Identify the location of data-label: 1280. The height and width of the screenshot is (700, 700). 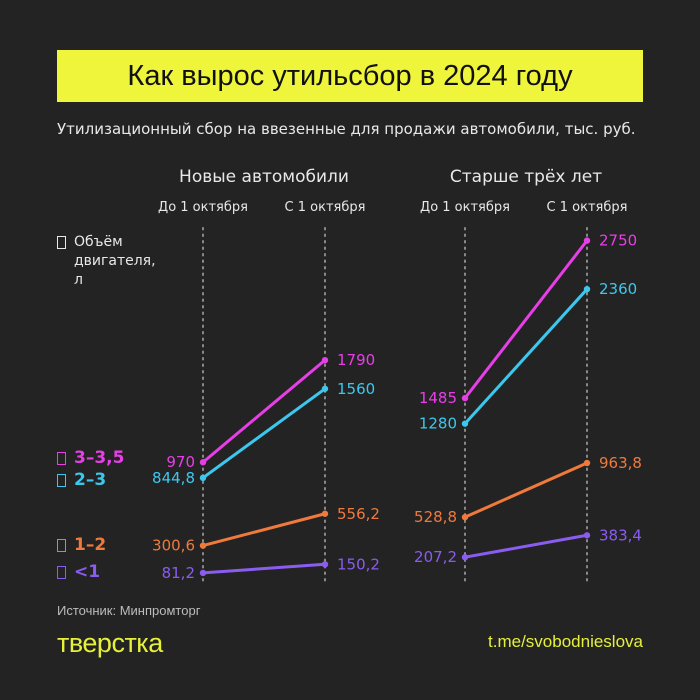
(438, 424).